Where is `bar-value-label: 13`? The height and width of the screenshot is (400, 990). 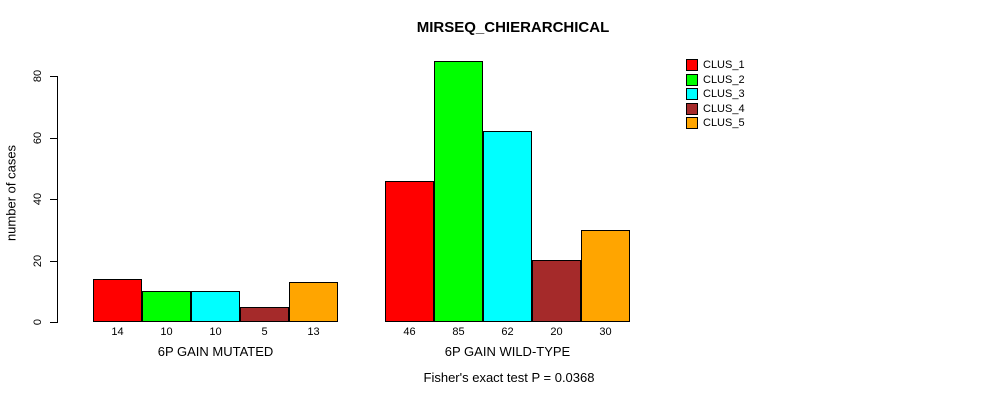
bar-value-label: 13 is located at coordinates (313, 332).